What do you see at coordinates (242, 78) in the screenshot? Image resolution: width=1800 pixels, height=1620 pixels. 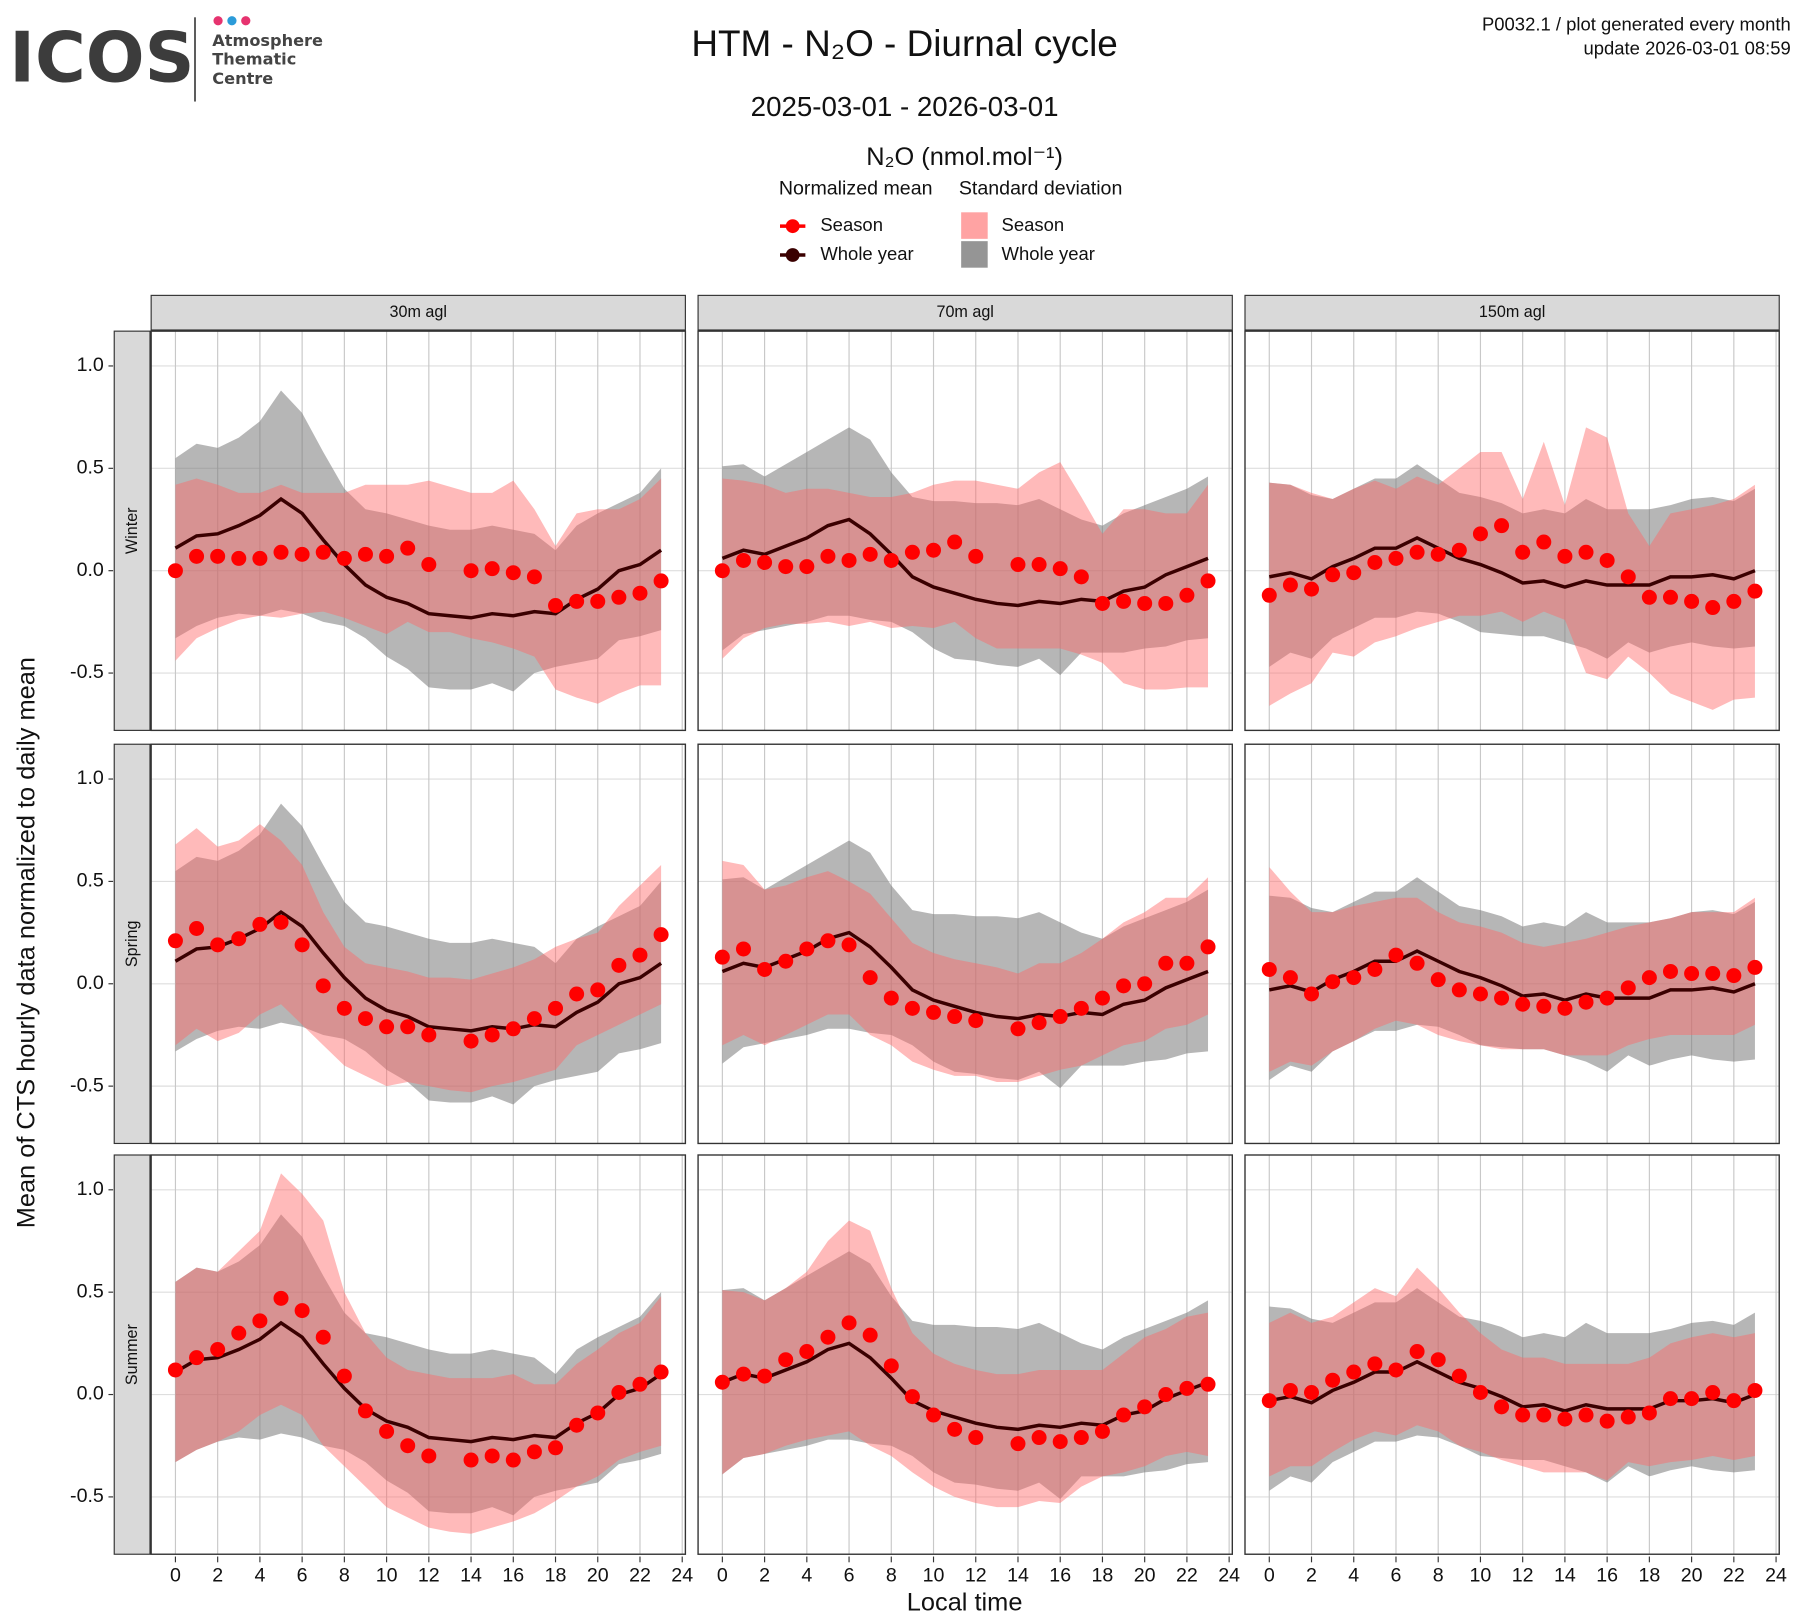 I see `org-line: Centre` at bounding box center [242, 78].